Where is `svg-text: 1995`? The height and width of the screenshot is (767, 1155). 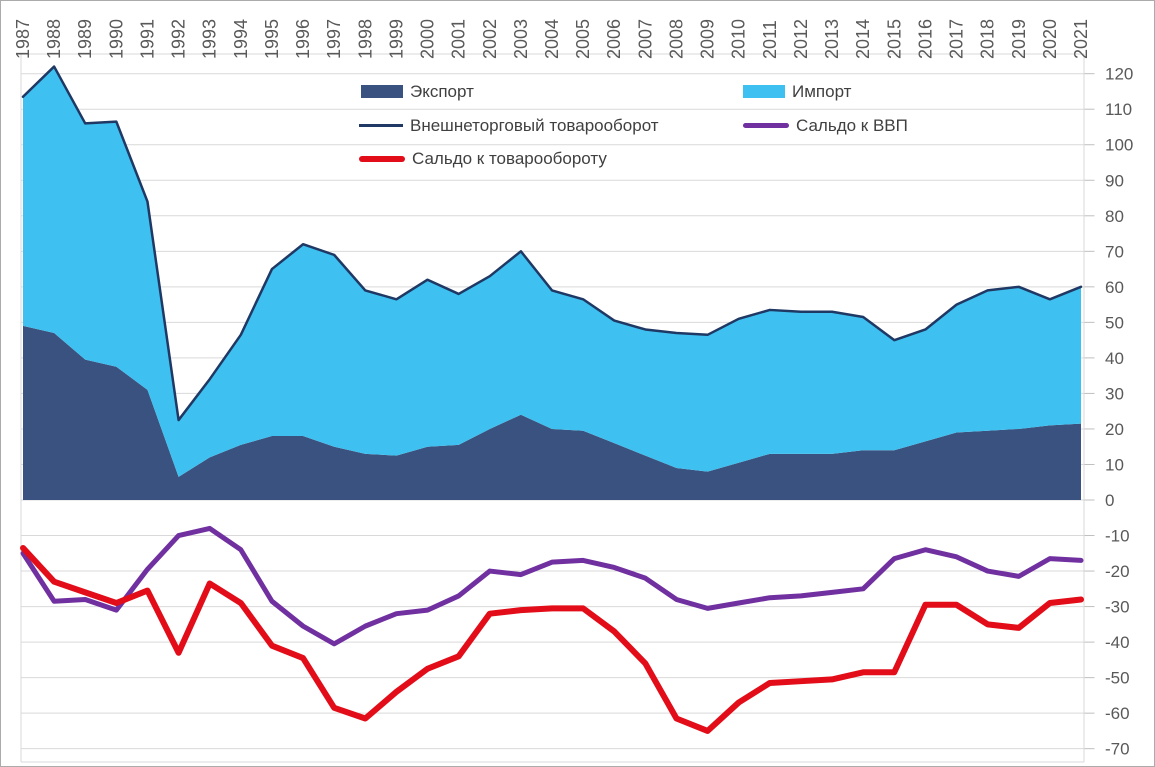 svg-text: 1995 is located at coordinates (272, 39).